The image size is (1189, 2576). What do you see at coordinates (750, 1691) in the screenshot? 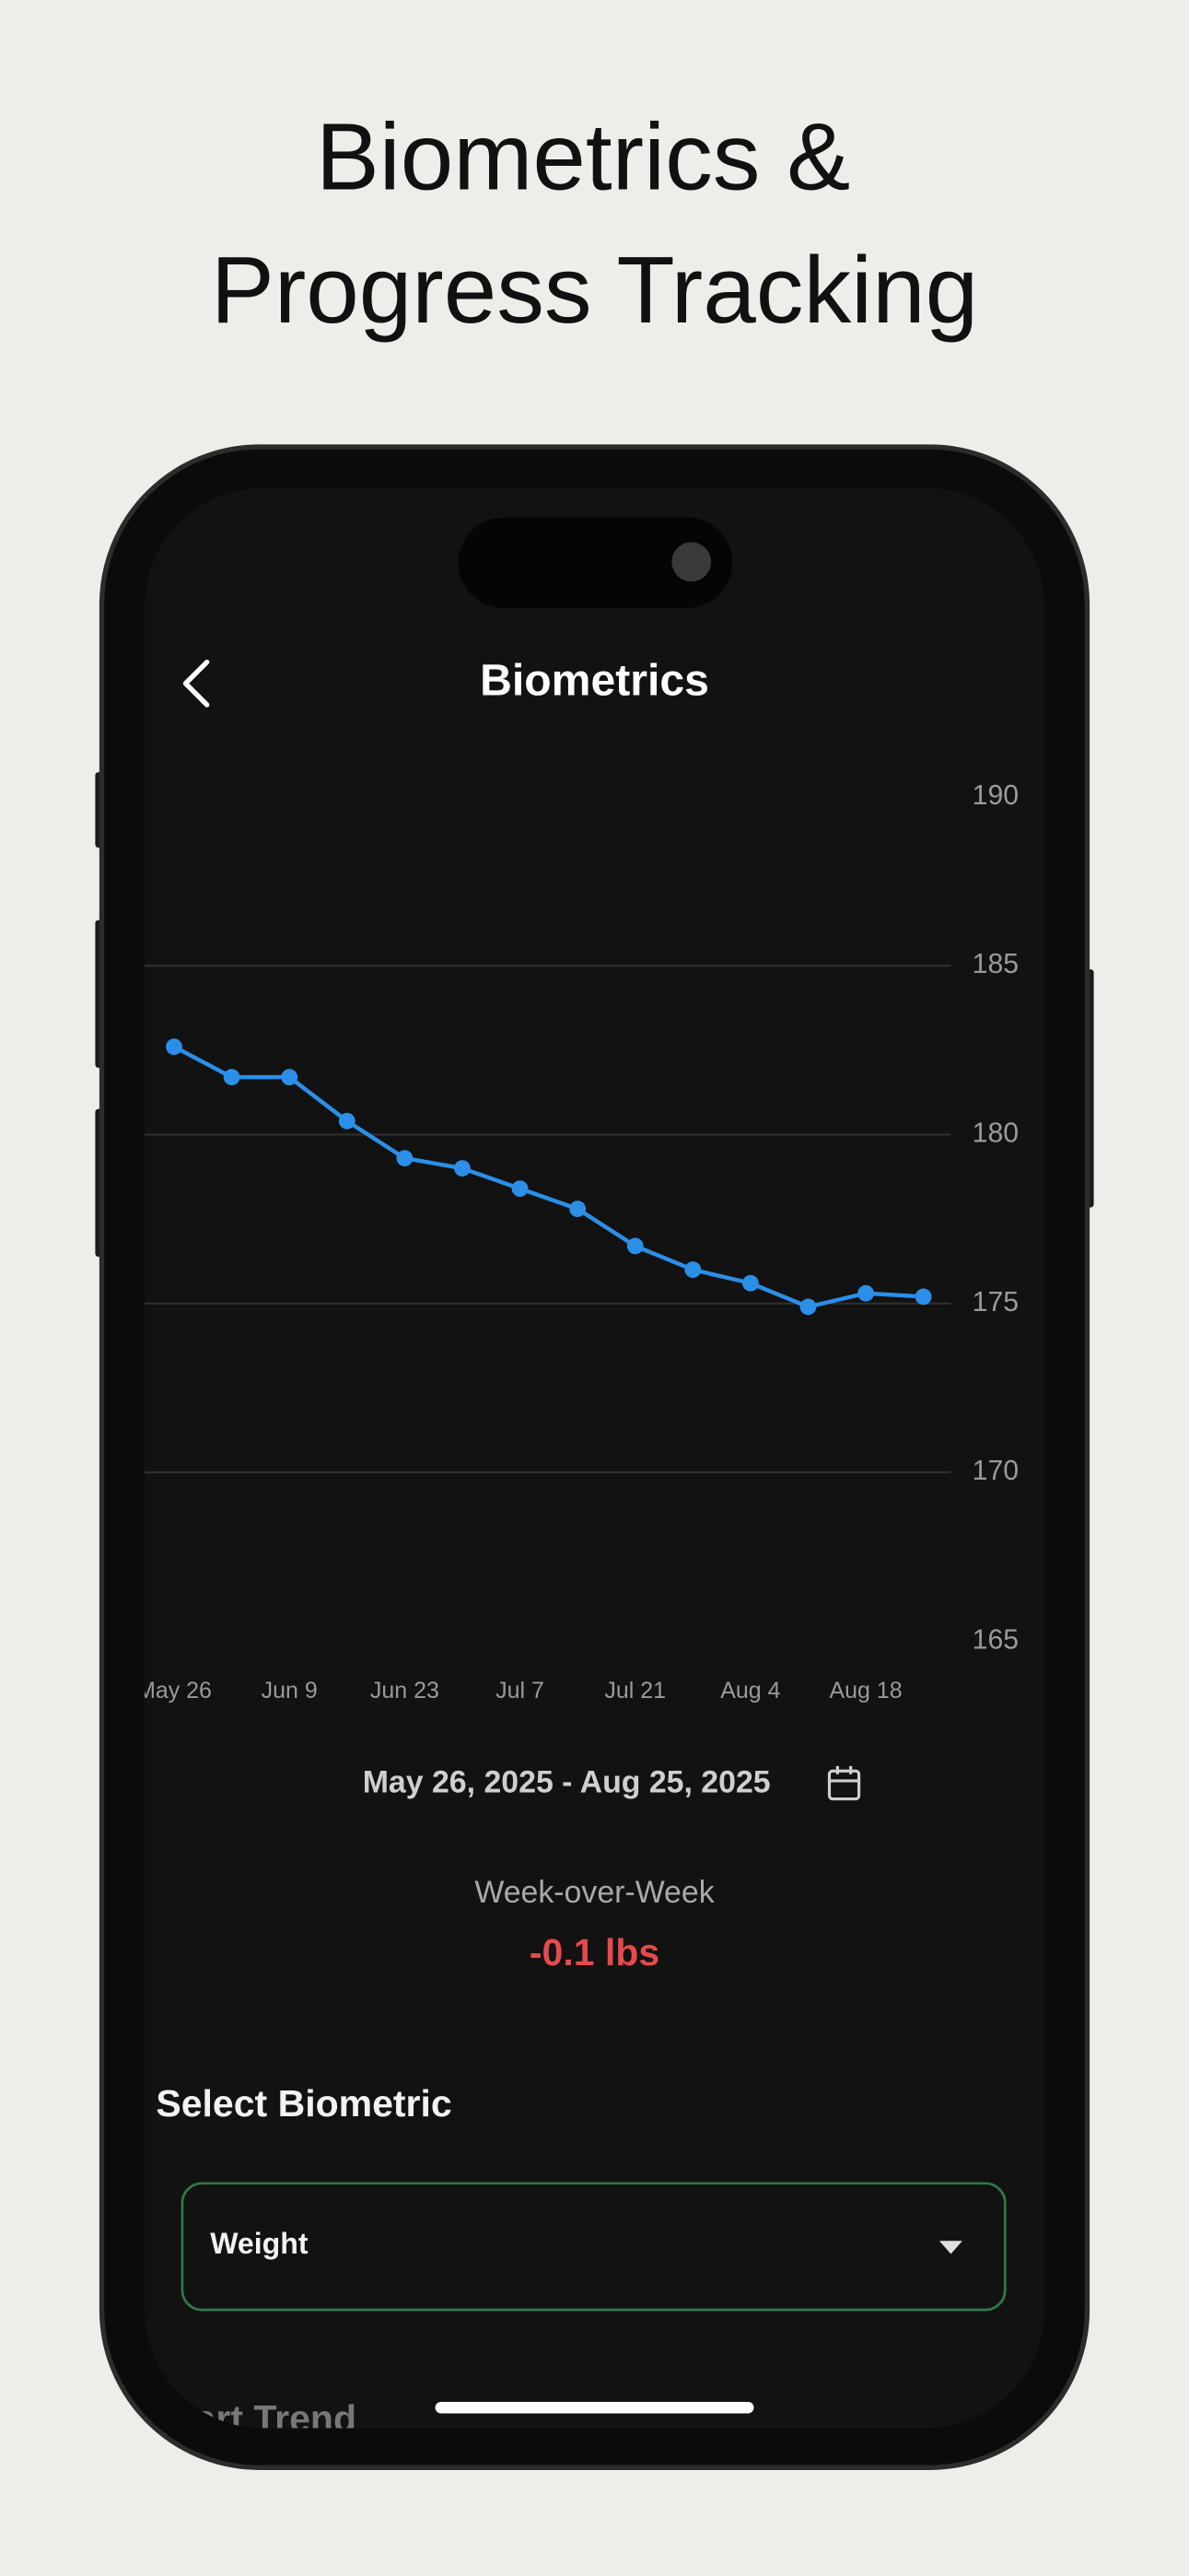
I see `x-tick-label: Aug 4` at bounding box center [750, 1691].